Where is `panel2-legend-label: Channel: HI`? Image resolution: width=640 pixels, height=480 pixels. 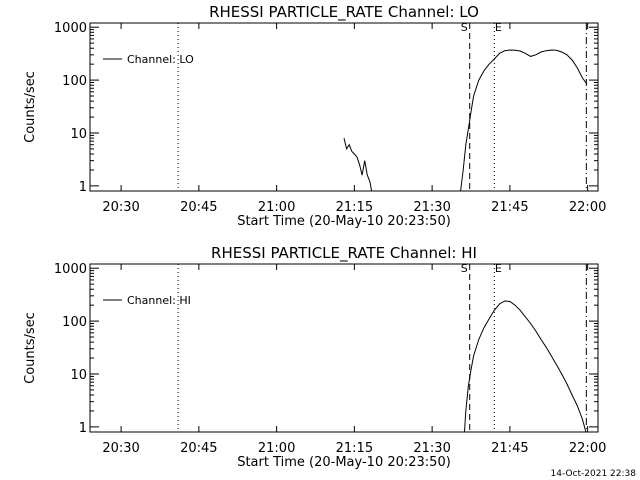
panel2-legend-label: Channel: HI is located at coordinates (159, 300).